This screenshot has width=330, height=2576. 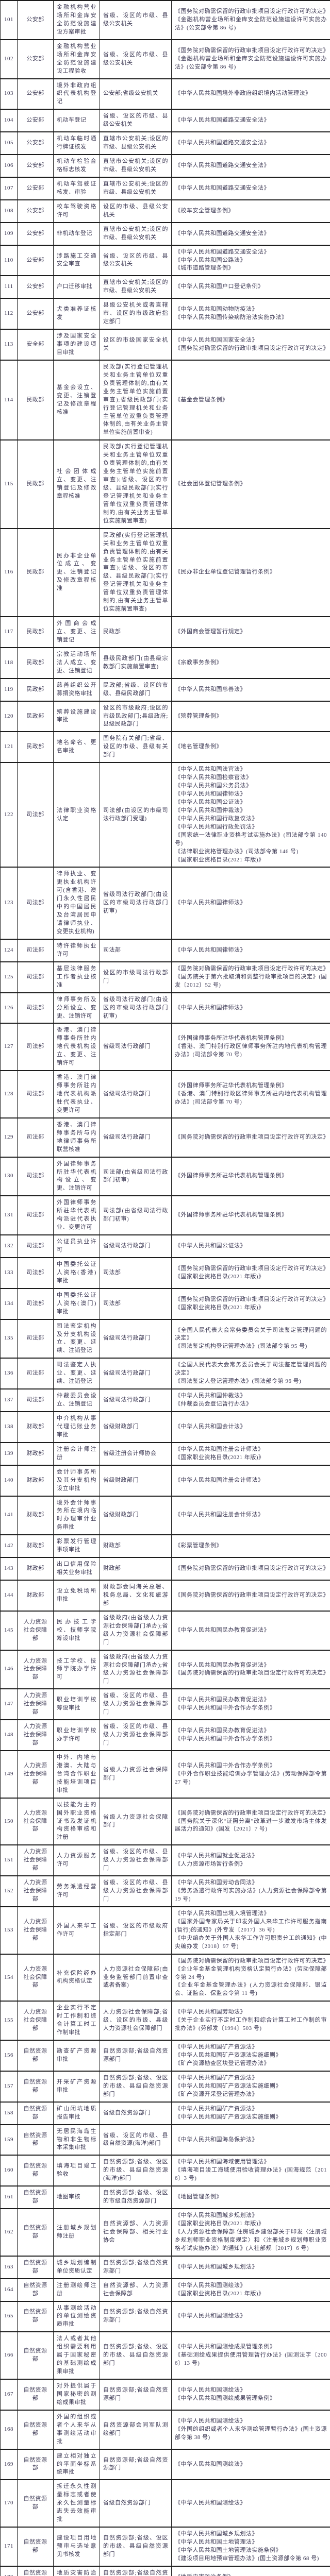 I want to click on item-name-cell: 职业培训学校办学许可, so click(x=76, y=1735).